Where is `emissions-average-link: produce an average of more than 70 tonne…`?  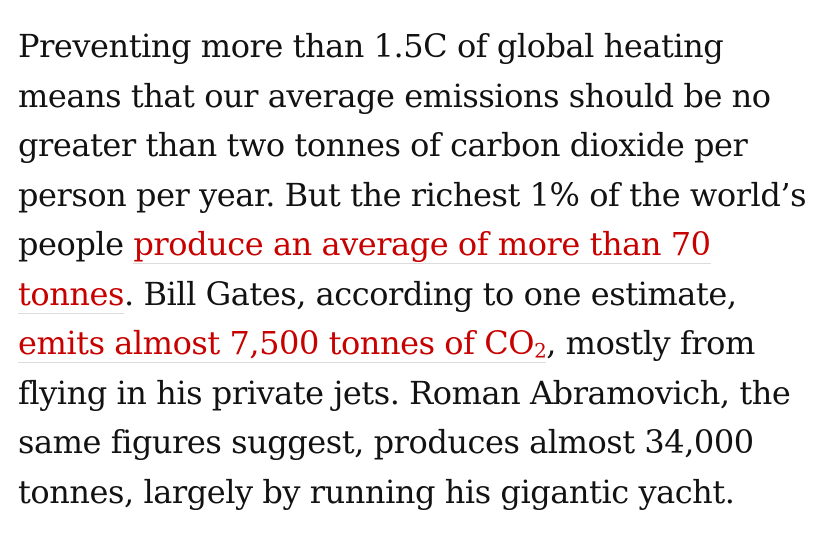 emissions-average-link: produce an average of more than 70 tonne… is located at coordinates (364, 269).